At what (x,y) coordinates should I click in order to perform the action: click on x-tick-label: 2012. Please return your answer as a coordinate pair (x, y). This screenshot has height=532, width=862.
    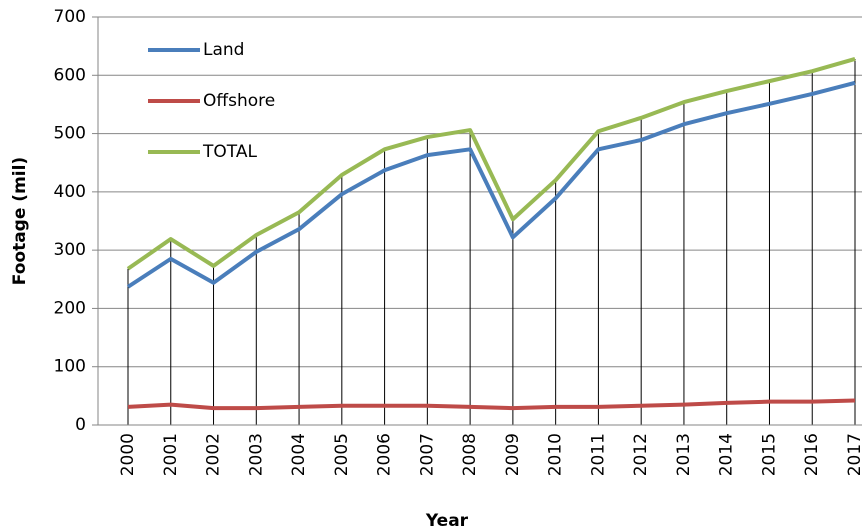
    Looking at the image, I should click on (641, 454).